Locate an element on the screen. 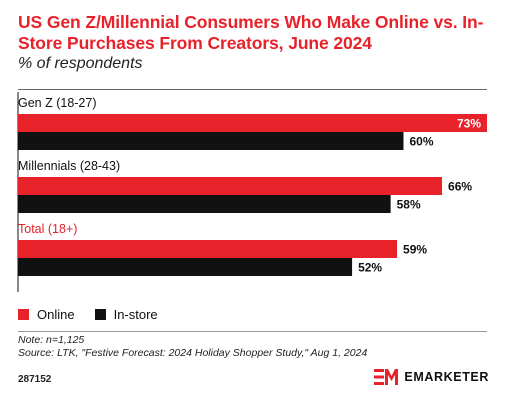 This screenshot has width=507, height=403. data-label: 52% is located at coordinates (370, 268).